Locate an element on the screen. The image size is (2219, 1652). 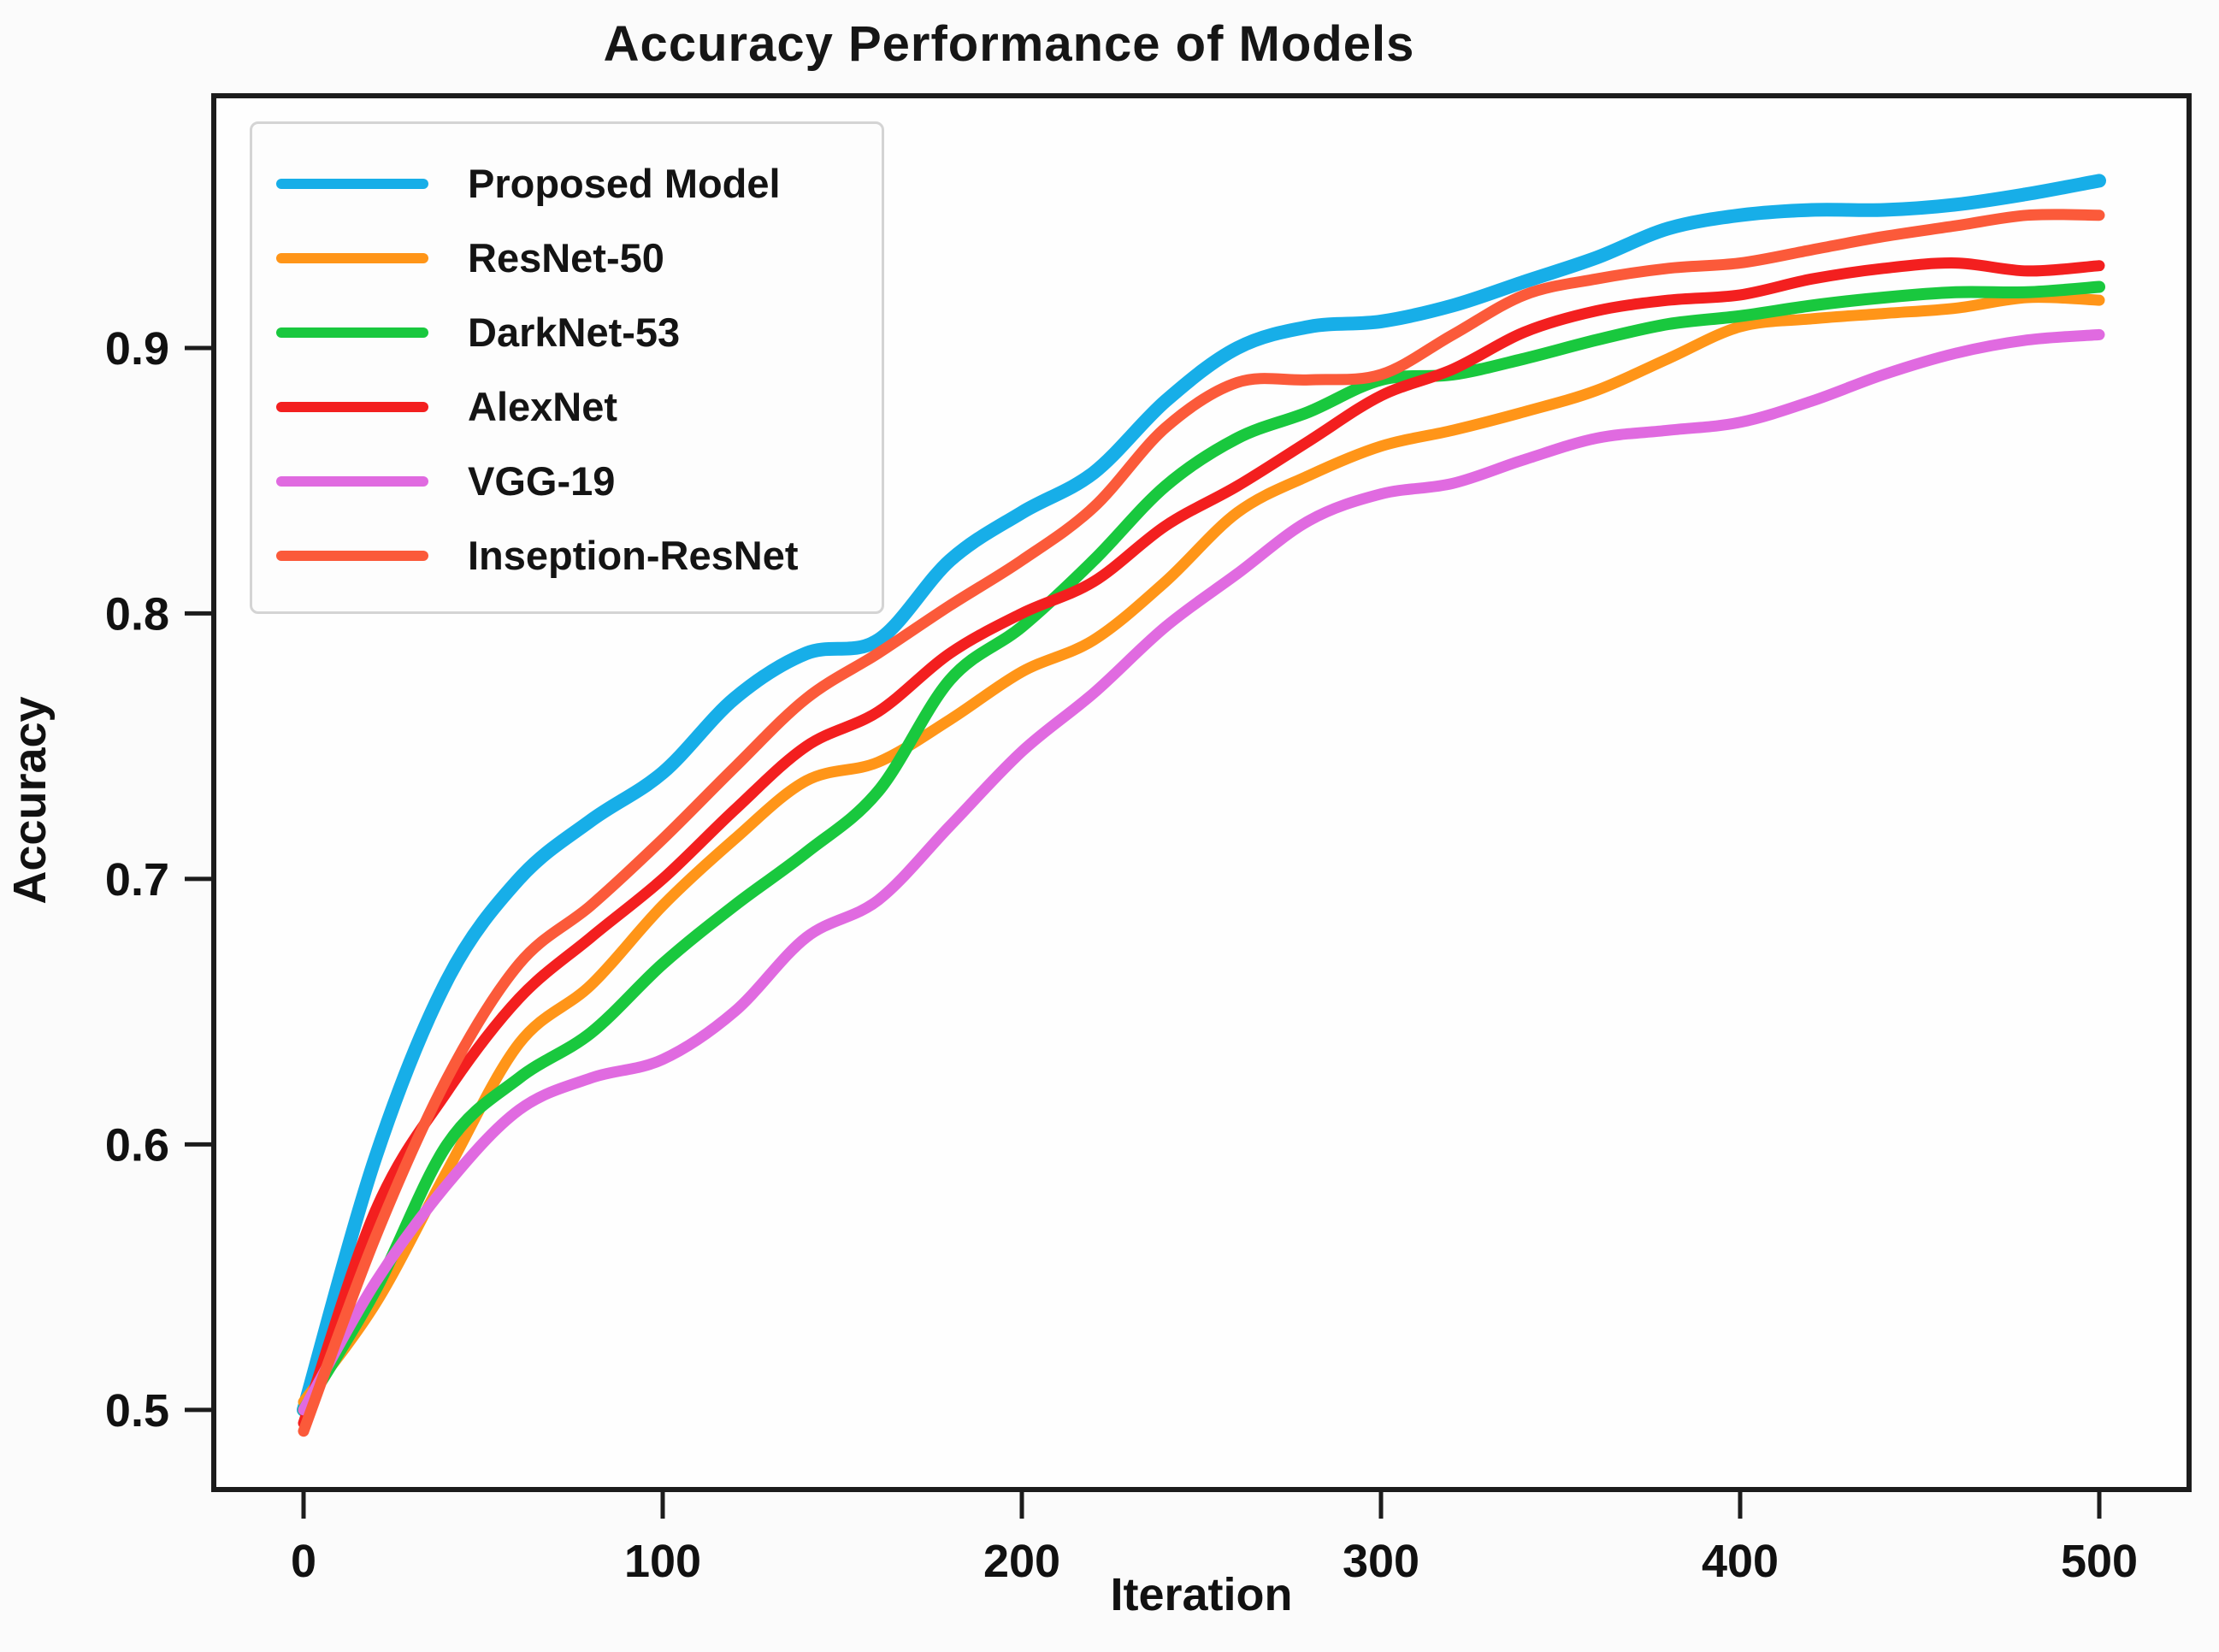
legend-label: ResNet-50 is located at coordinates (566, 257).